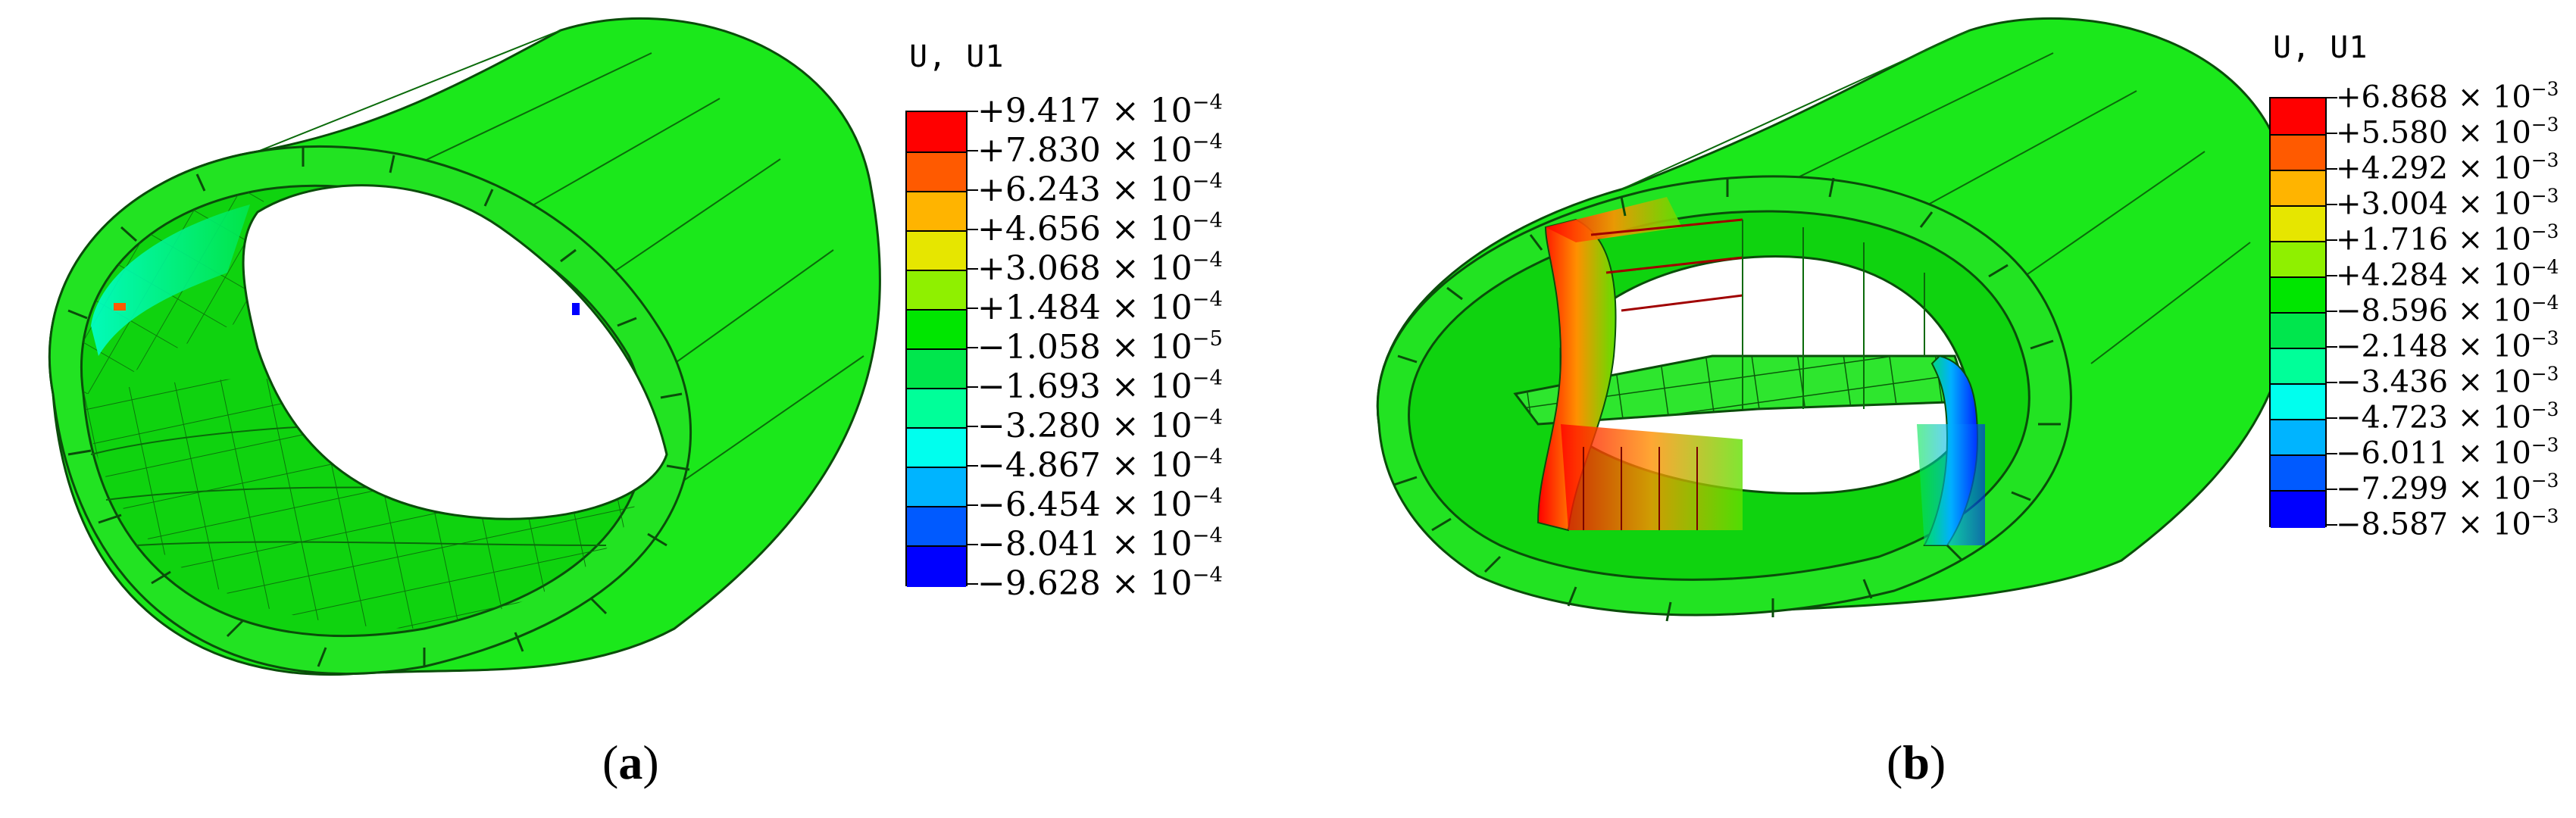 Image resolution: width=2576 pixels, height=818 pixels. What do you see at coordinates (2447, 415) in the screenshot?
I see `legend-label: −4.723 × 10−3` at bounding box center [2447, 415].